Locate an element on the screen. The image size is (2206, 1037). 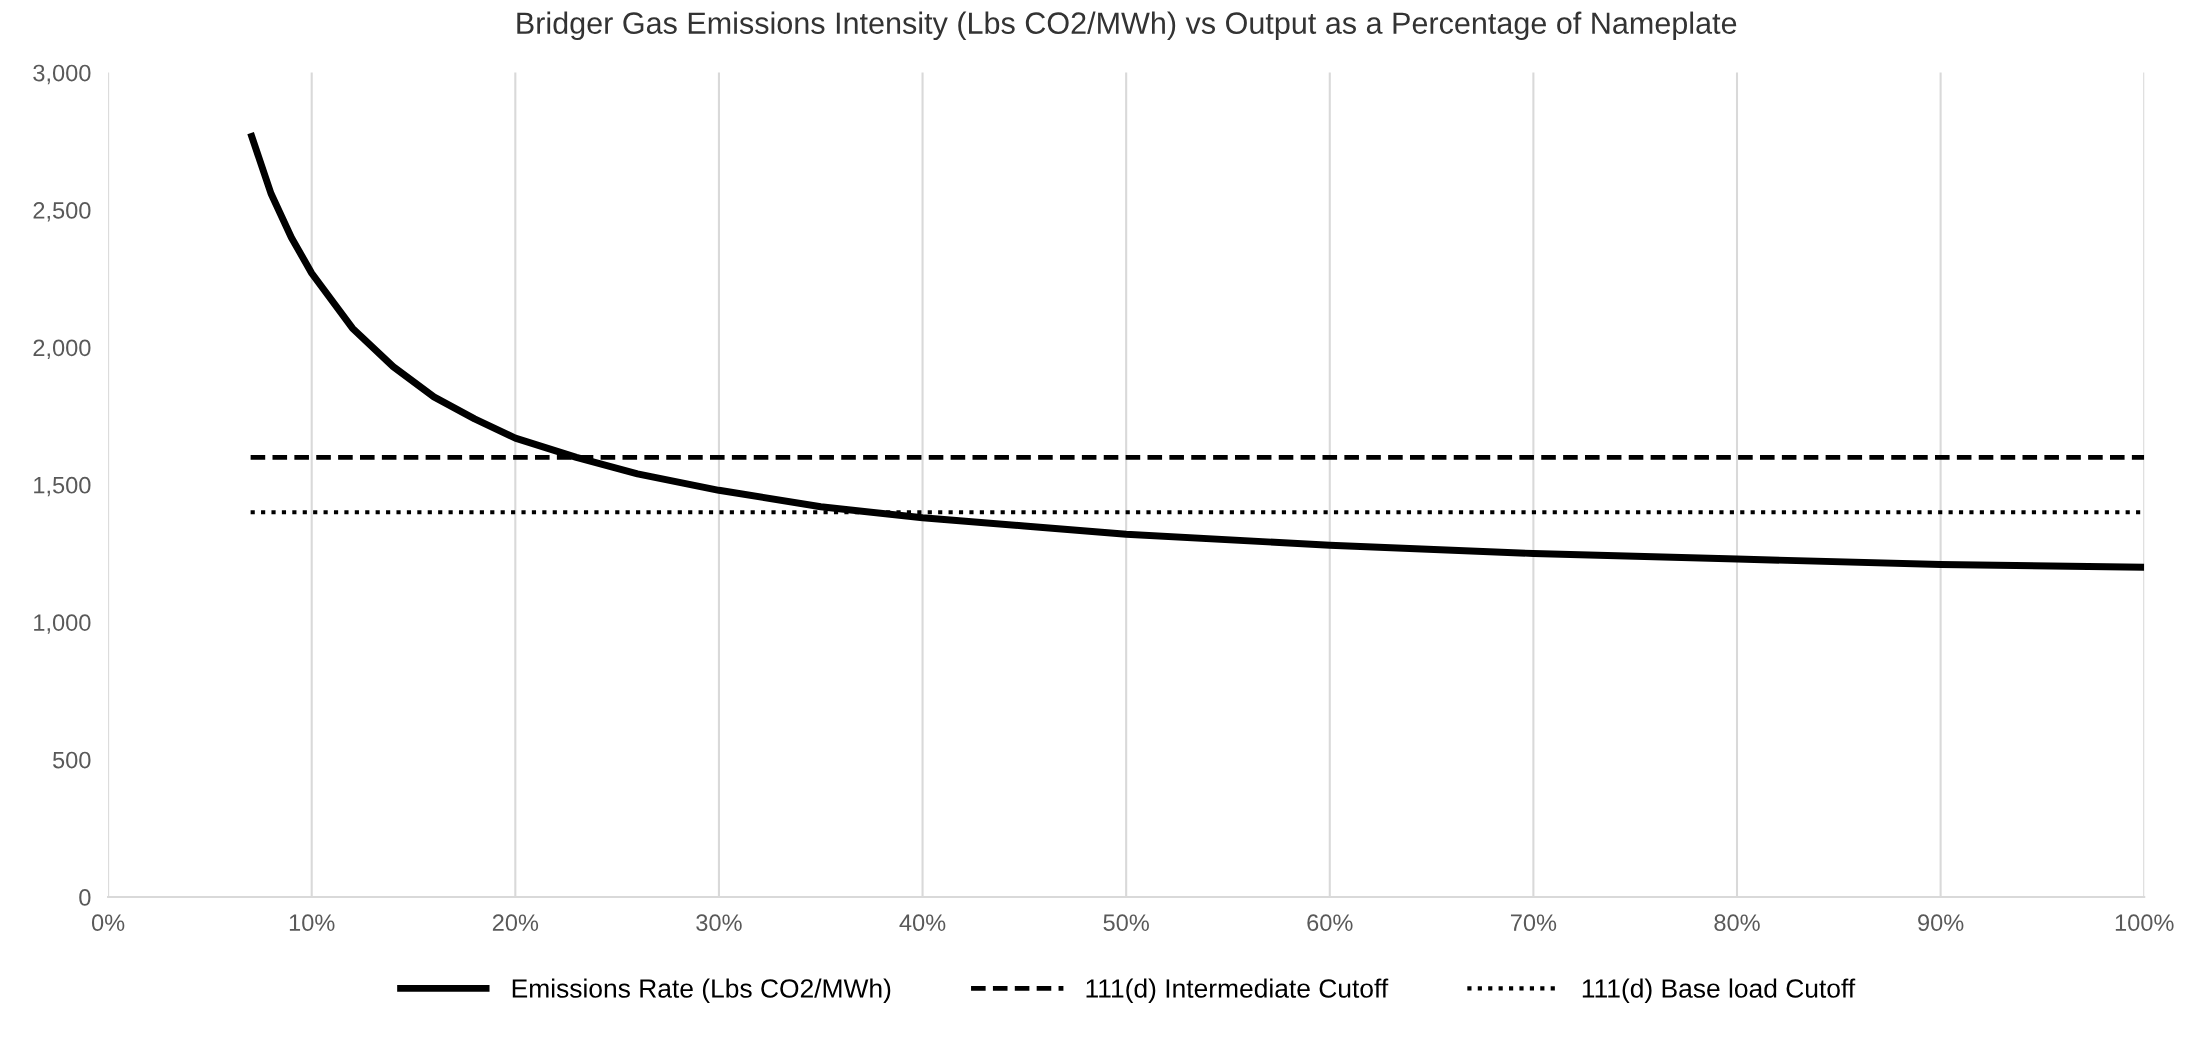
legend-label: 111(d) Intermediate Cutoff is located at coordinates (1237, 991).